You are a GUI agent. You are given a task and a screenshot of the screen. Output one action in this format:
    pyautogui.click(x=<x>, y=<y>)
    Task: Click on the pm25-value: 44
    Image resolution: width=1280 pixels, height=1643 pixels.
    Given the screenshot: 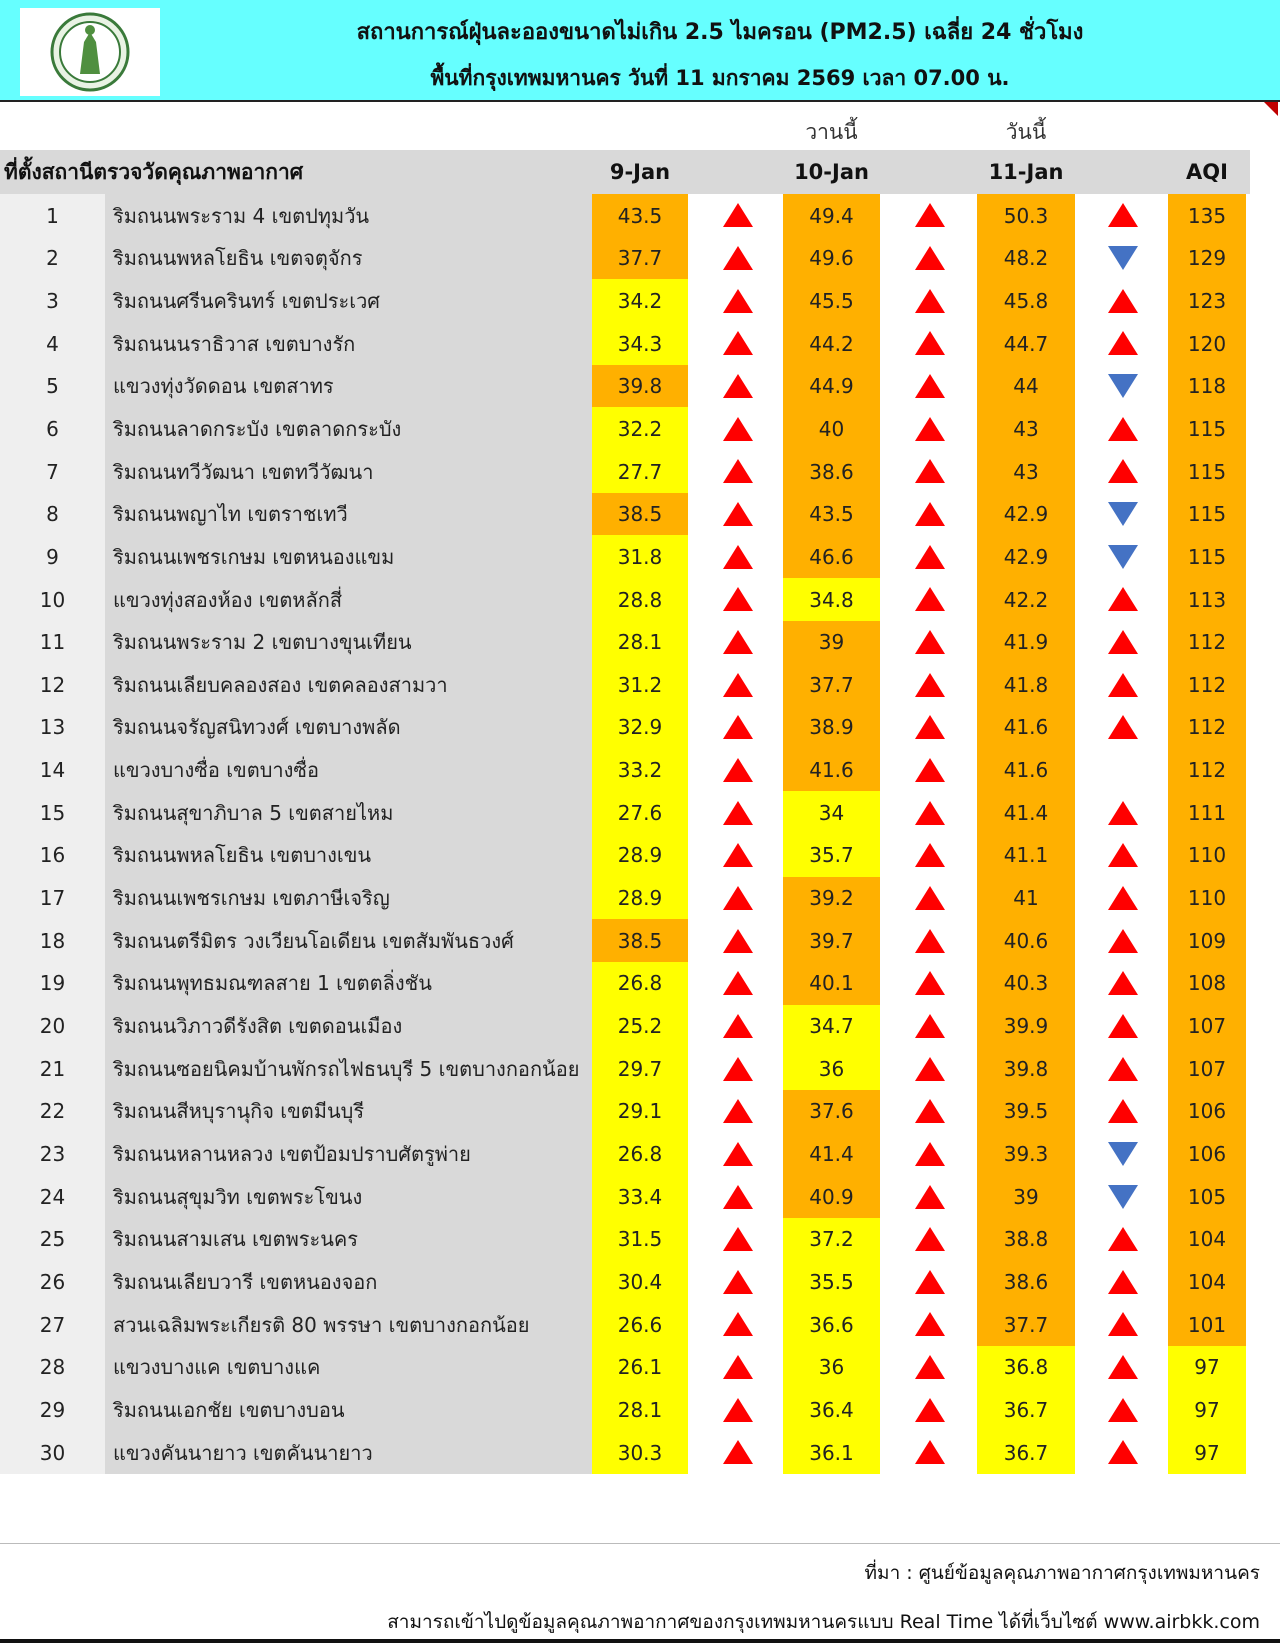 What is the action you would take?
    pyautogui.click(x=1026, y=386)
    